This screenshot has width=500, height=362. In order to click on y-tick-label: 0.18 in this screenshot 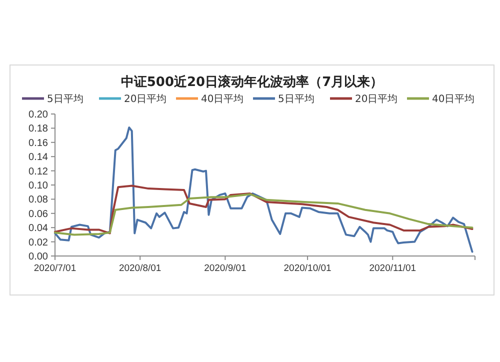, I will do `click(38, 129)`.